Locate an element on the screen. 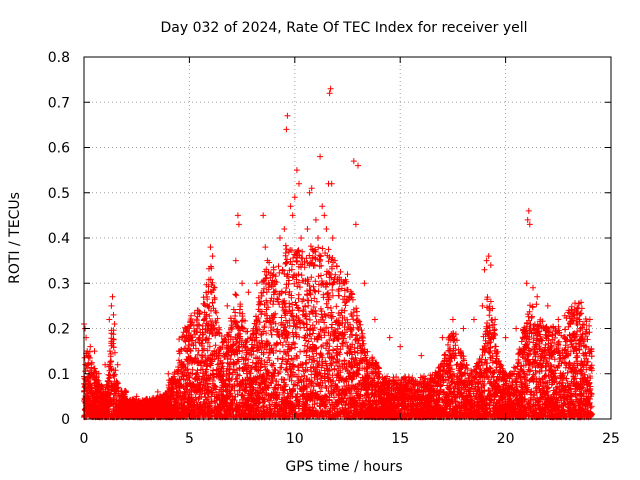  x-tick-labels: 0 5 10 15 20 25 is located at coordinates (350, 439).